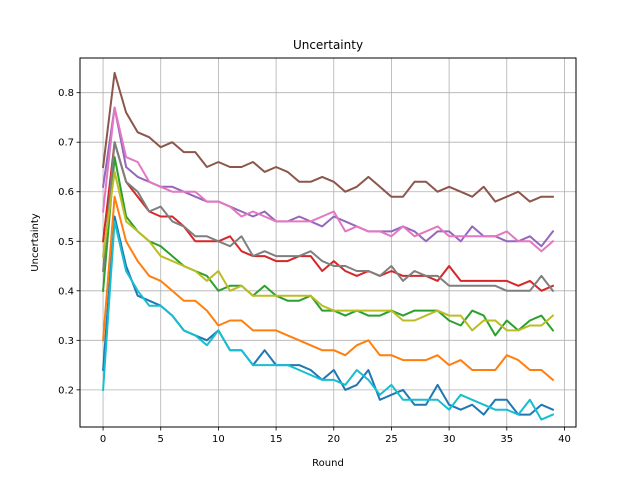  What do you see at coordinates (506, 439) in the screenshot?
I see `x-tick-label: 35` at bounding box center [506, 439].